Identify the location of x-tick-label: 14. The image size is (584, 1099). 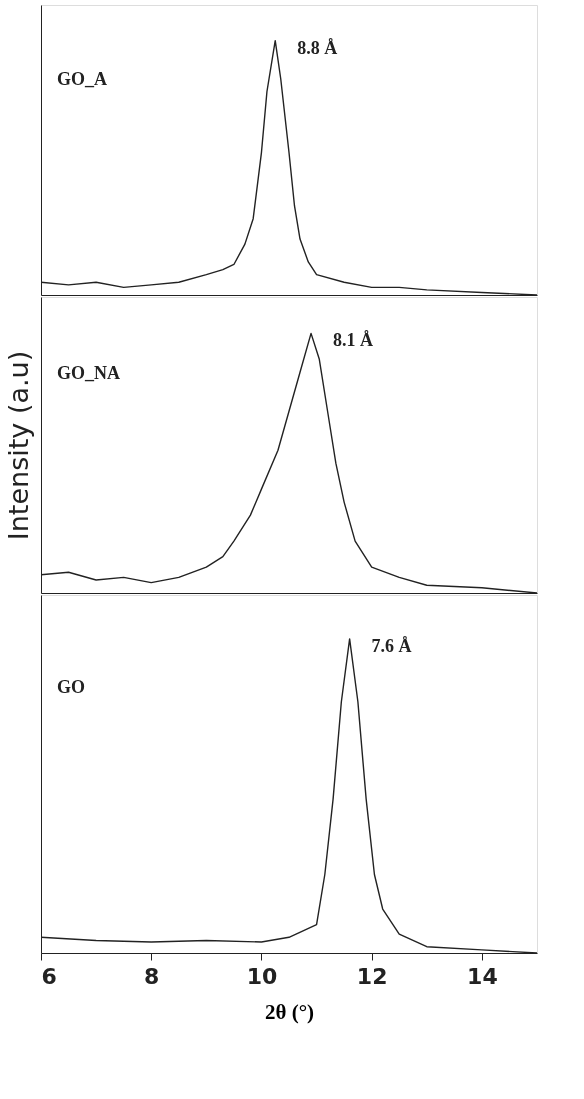
(482, 976).